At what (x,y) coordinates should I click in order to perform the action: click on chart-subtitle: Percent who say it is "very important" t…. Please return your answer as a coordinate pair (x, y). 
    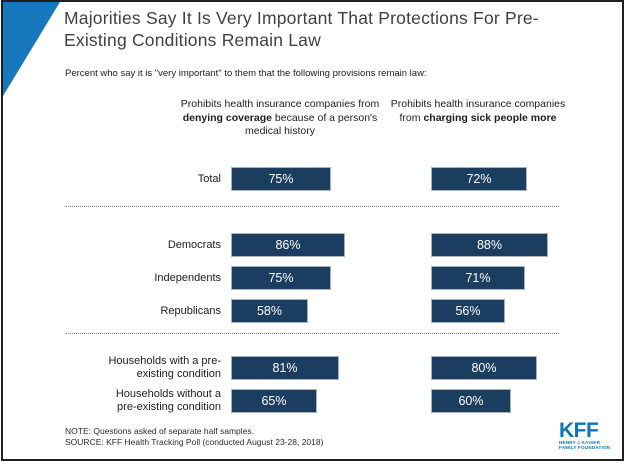
    Looking at the image, I should click on (246, 73).